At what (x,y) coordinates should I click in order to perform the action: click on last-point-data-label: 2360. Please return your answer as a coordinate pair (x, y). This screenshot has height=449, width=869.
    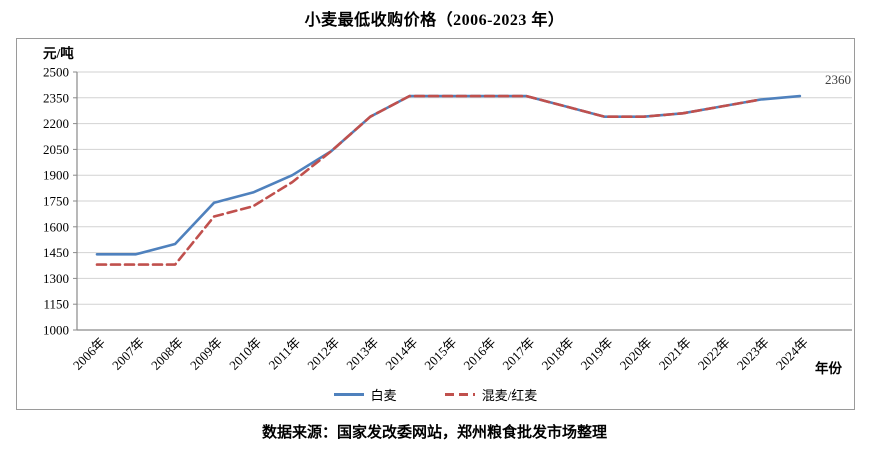
    Looking at the image, I should click on (838, 79).